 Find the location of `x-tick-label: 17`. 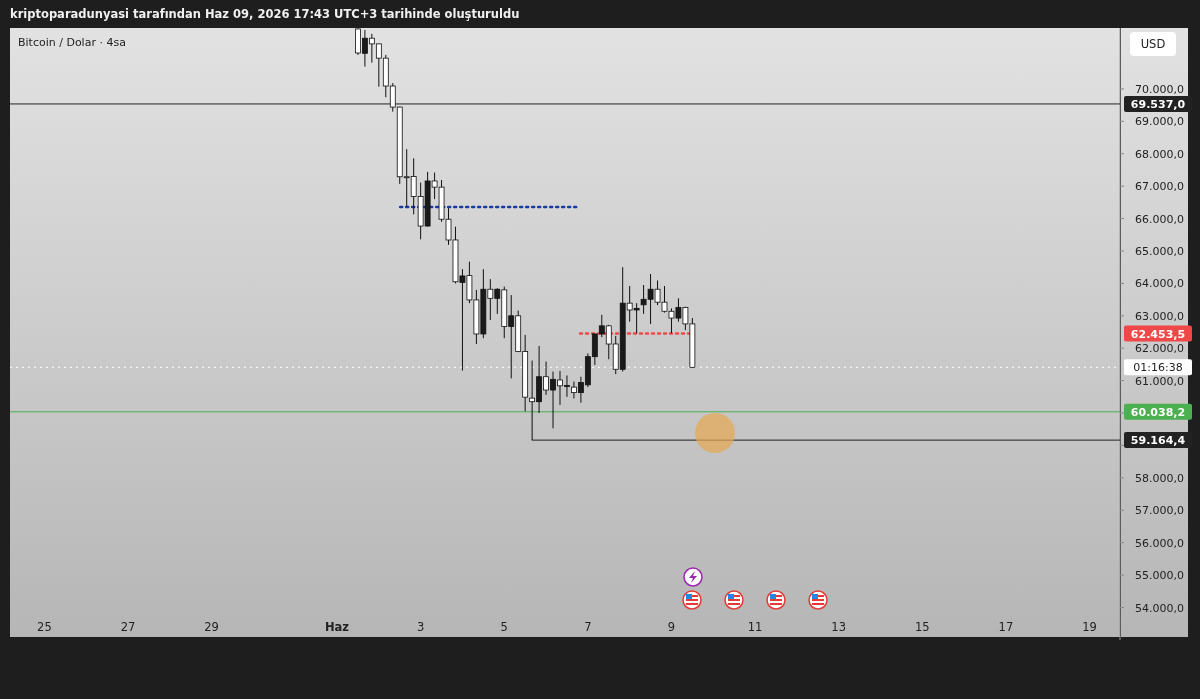

x-tick-label: 17 is located at coordinates (1006, 627).